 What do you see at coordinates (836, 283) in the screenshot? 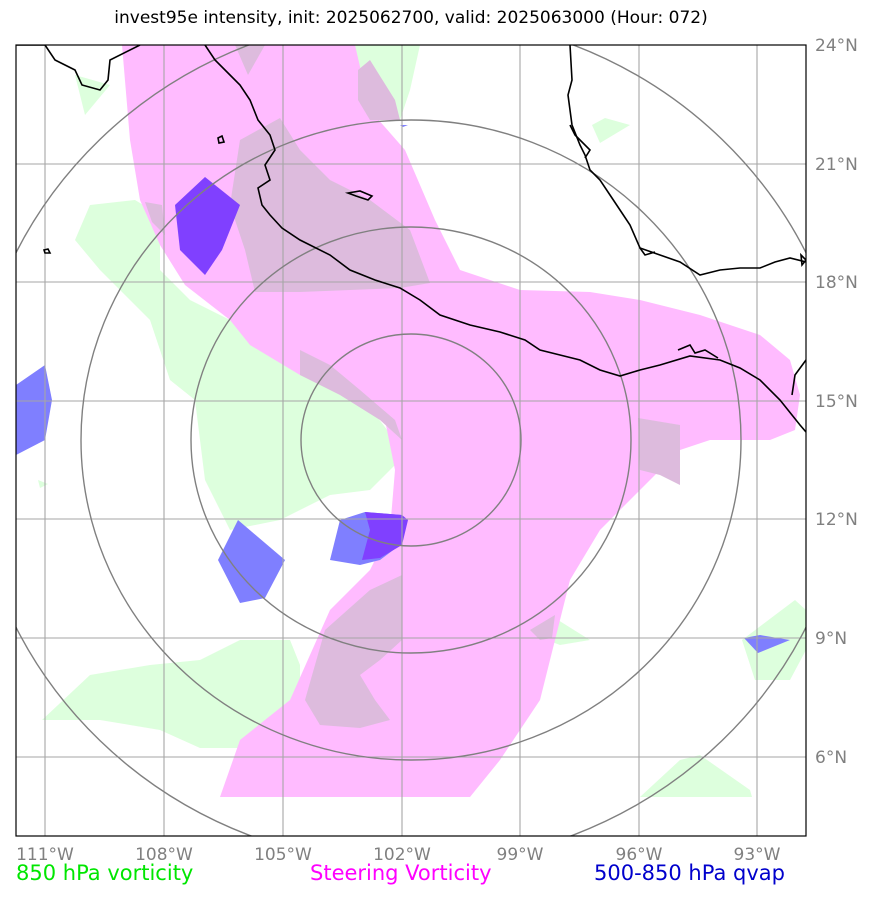
I see `lat-tick-label: 18°N` at bounding box center [836, 283].